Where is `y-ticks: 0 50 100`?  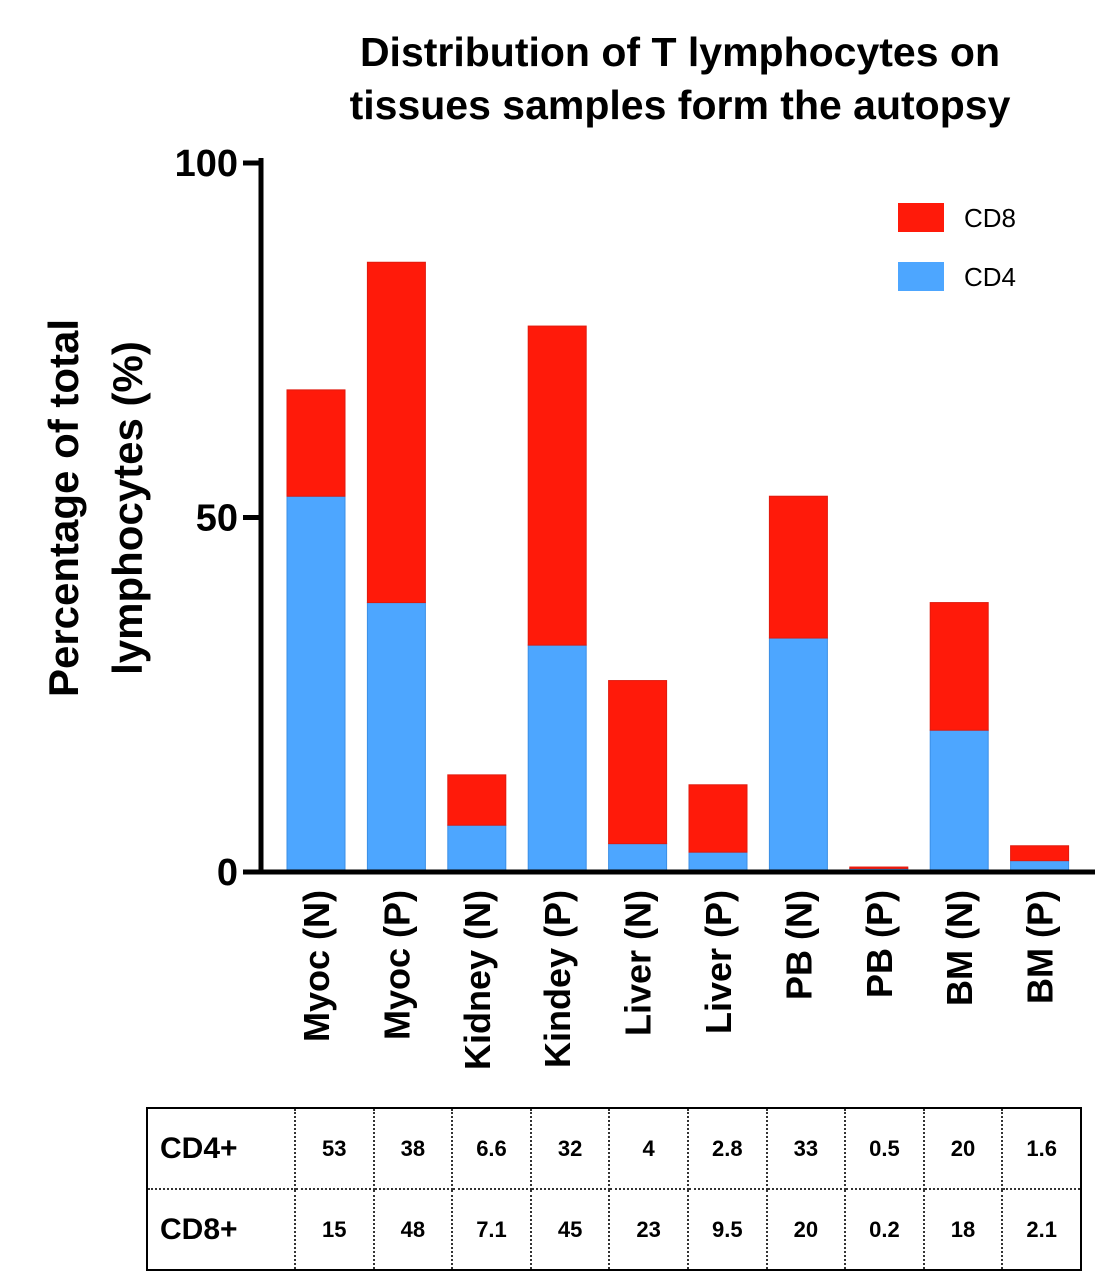 y-ticks: 0 50 100 is located at coordinates (218, 518).